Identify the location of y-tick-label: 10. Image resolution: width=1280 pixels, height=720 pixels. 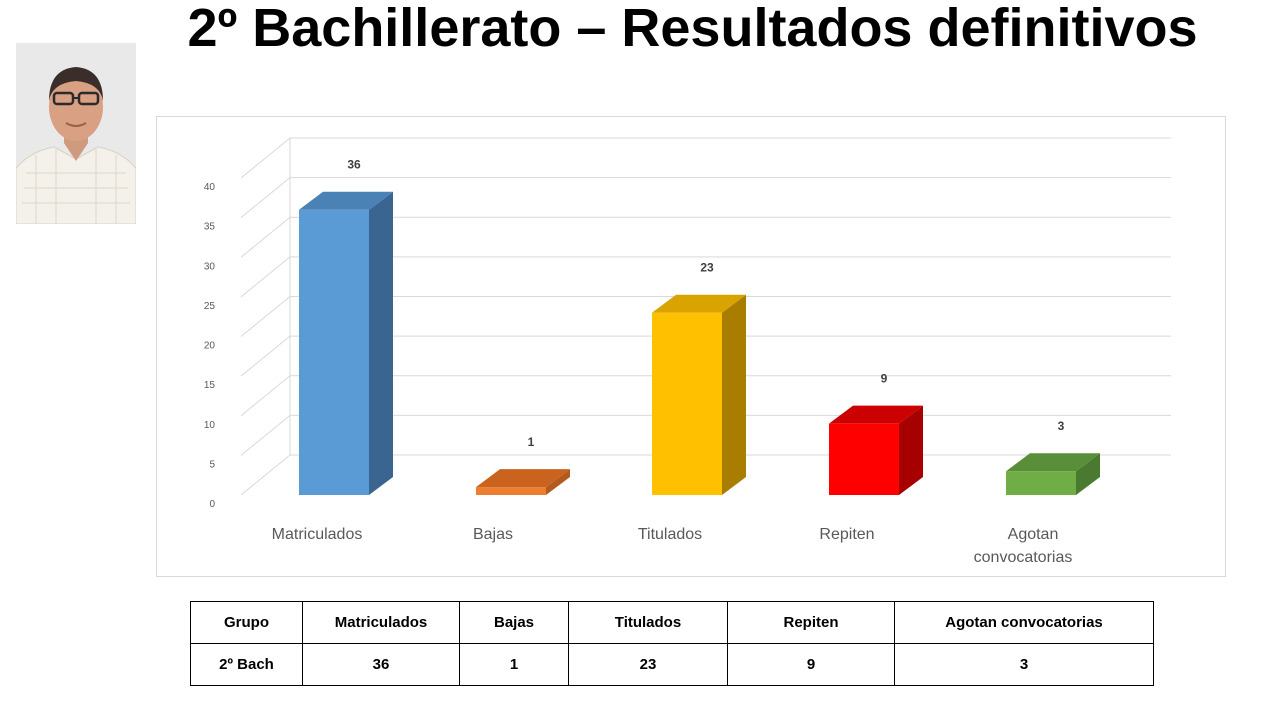
(210, 425).